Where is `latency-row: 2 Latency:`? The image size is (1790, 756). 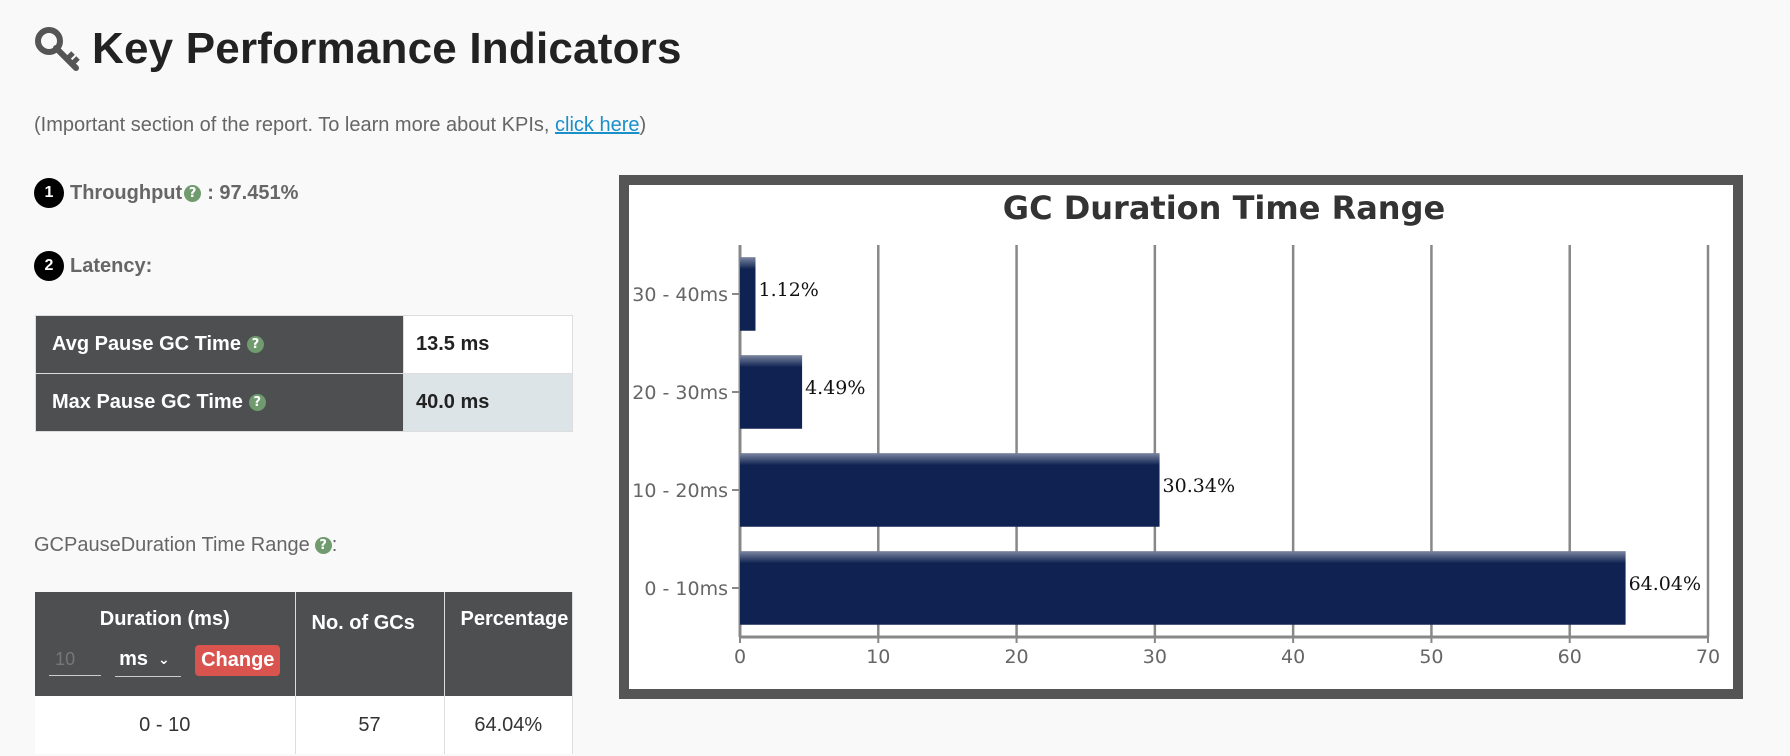 latency-row: 2 Latency: is located at coordinates (93, 266).